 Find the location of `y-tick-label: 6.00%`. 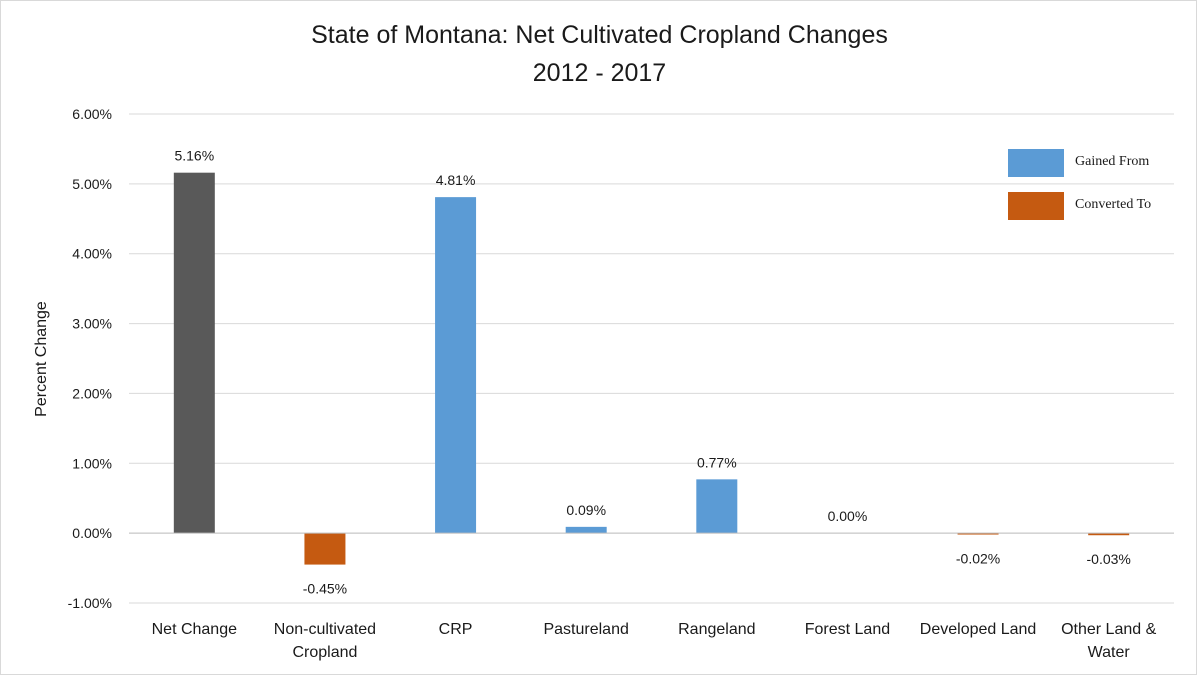

y-tick-label: 6.00% is located at coordinates (92, 114).